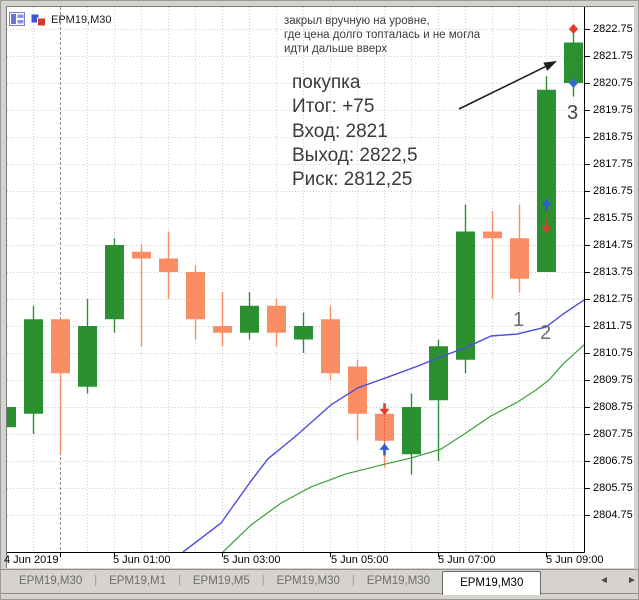  I want to click on trade-result-line: Итог: +75, so click(333, 107).